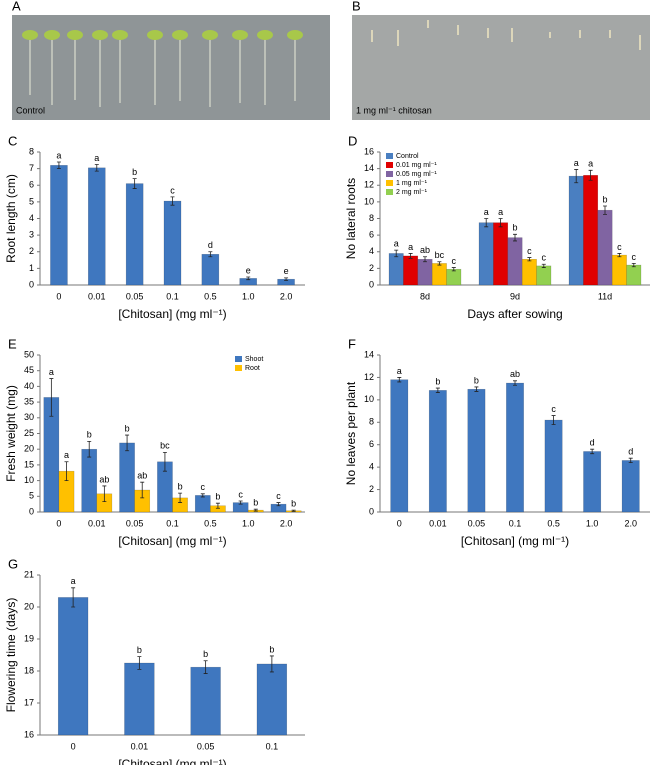 Image resolution: width=660 pixels, height=765 pixels. I want to click on legend-label: 0.05 mg ml⁻¹, so click(416, 174).